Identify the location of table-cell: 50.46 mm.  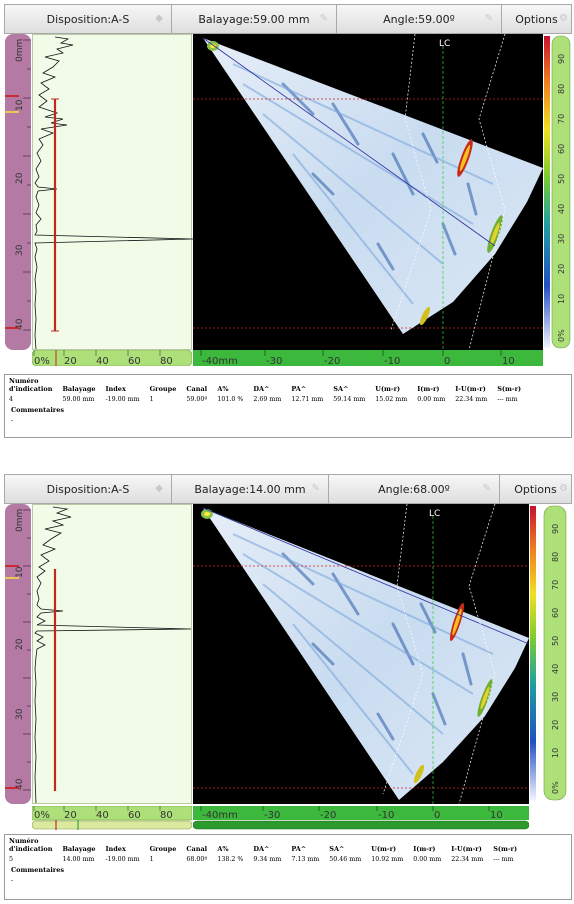
(345, 859).